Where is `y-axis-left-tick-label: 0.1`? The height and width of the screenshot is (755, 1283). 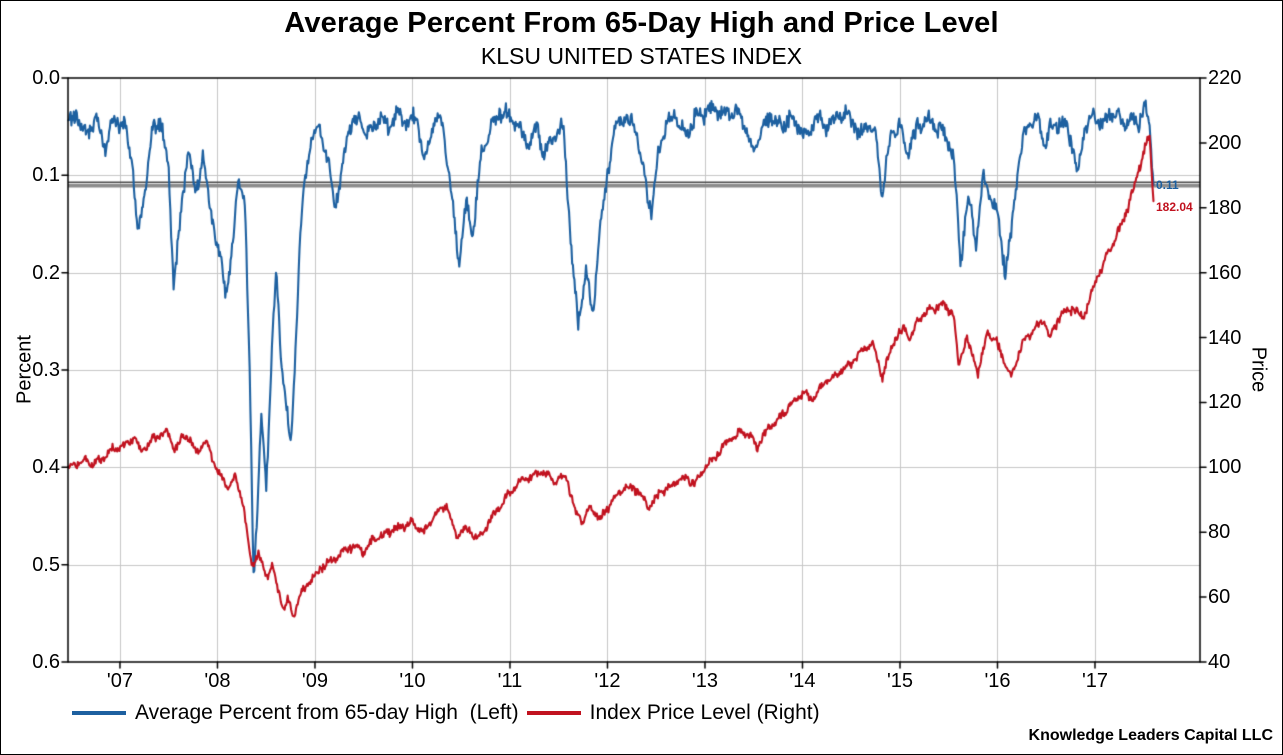
y-axis-left-tick-label: 0.1 is located at coordinates (46, 175).